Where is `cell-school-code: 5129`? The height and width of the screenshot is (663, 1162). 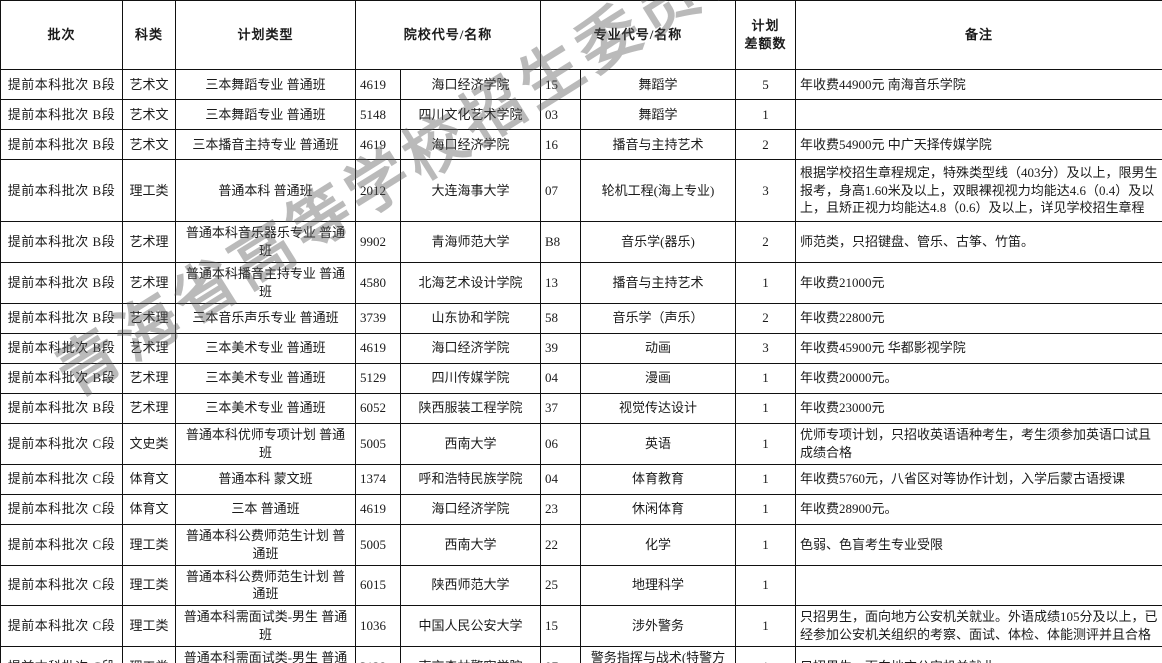 cell-school-code: 5129 is located at coordinates (378, 378).